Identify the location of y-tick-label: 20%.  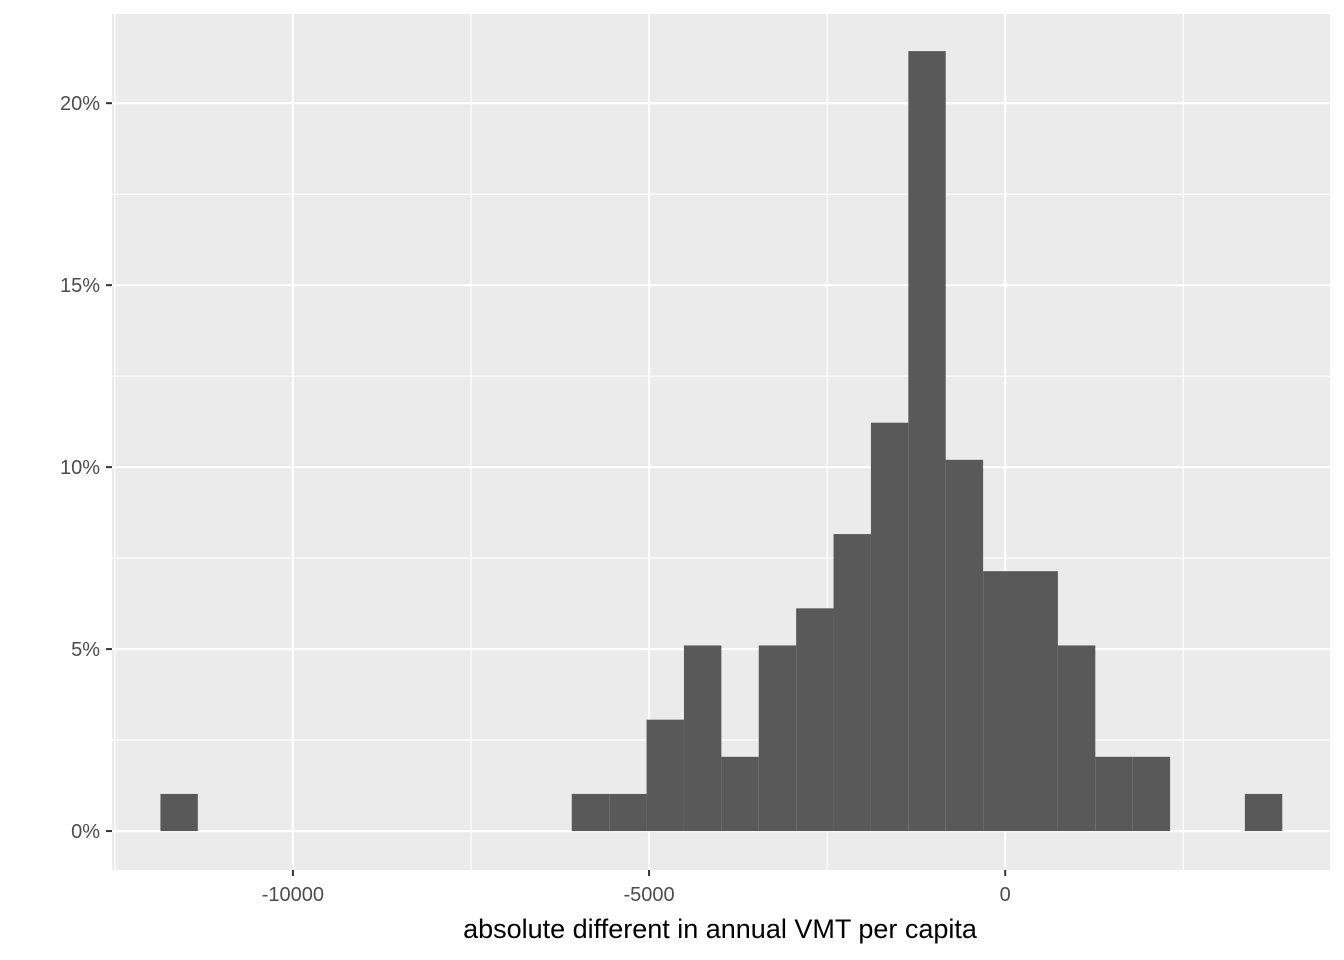
(80, 104).